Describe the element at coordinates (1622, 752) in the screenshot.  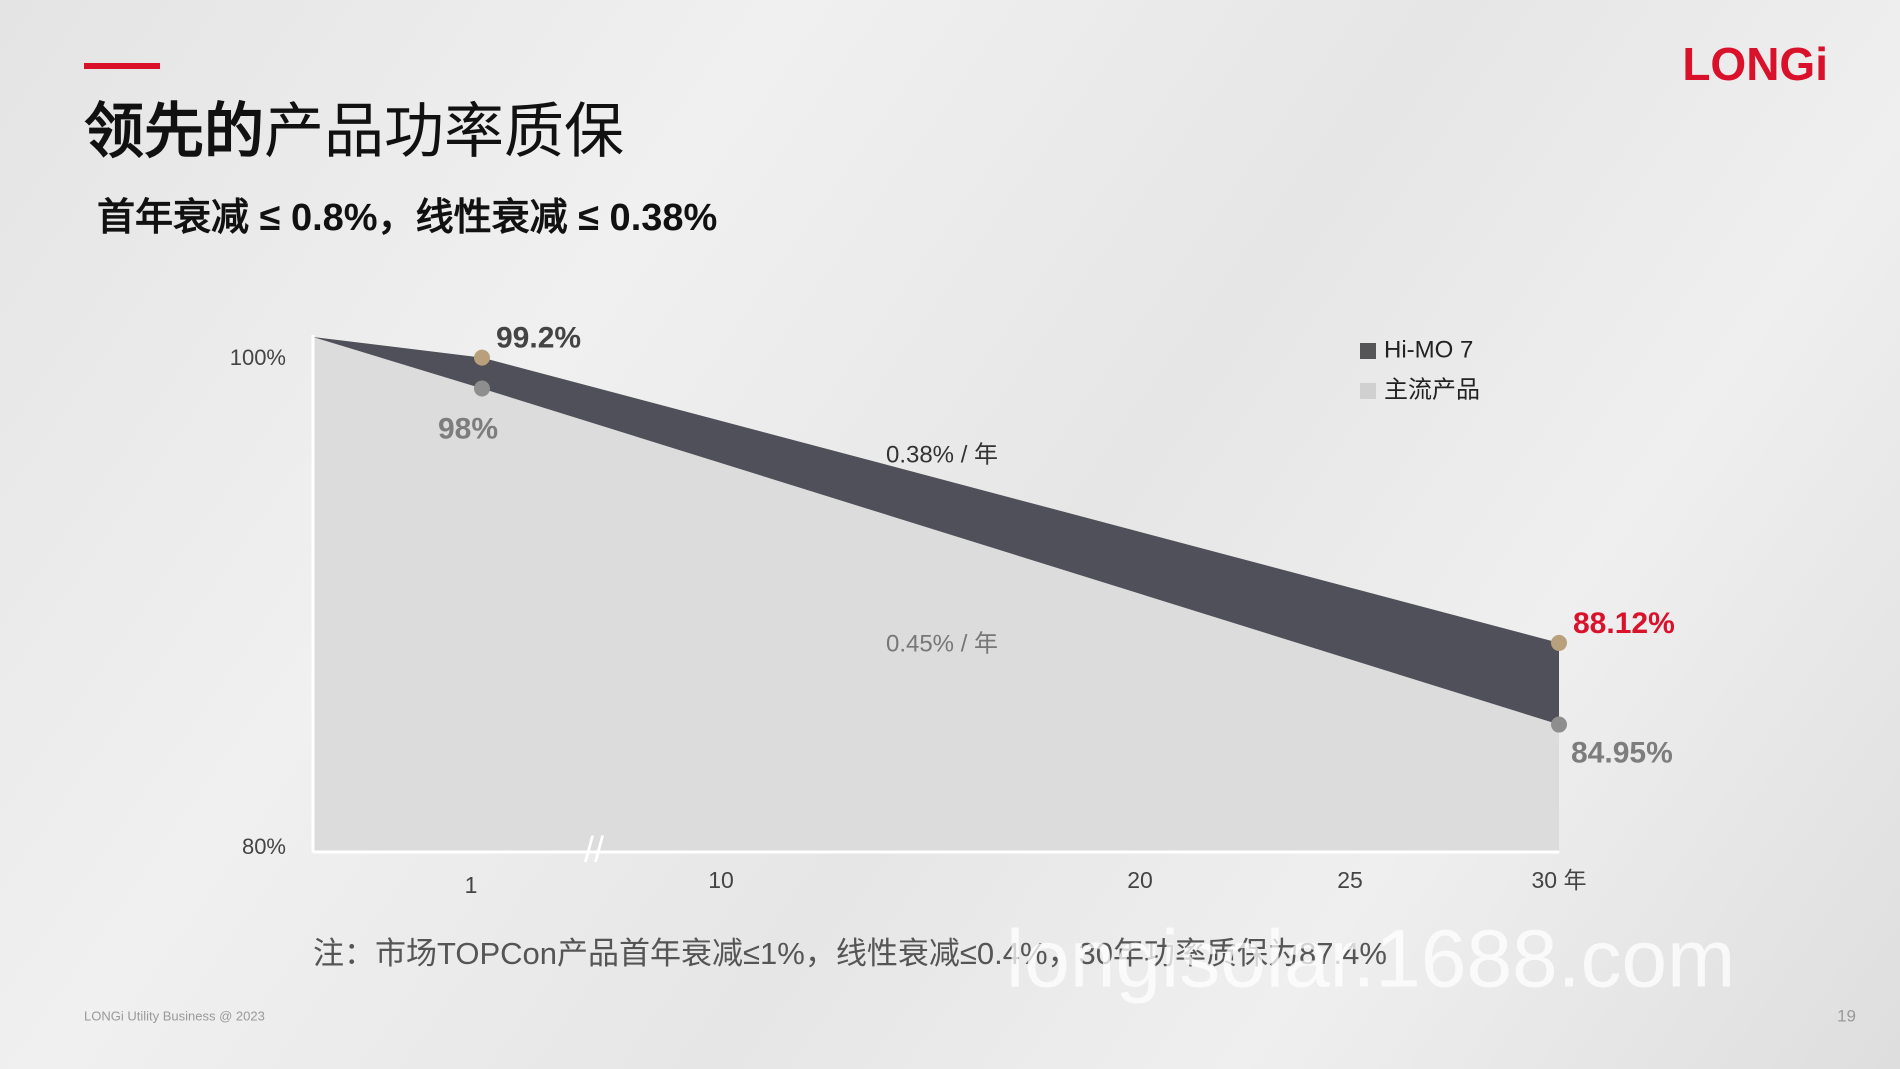
I see `value-label: 84.95%` at that location.